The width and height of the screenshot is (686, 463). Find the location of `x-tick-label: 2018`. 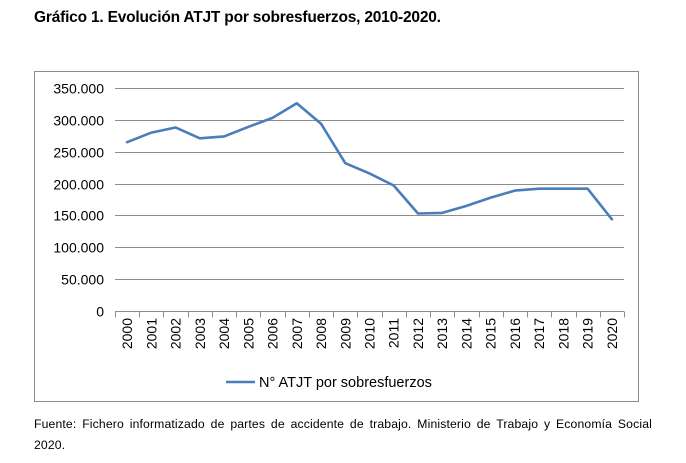

x-tick-label: 2018 is located at coordinates (563, 333).